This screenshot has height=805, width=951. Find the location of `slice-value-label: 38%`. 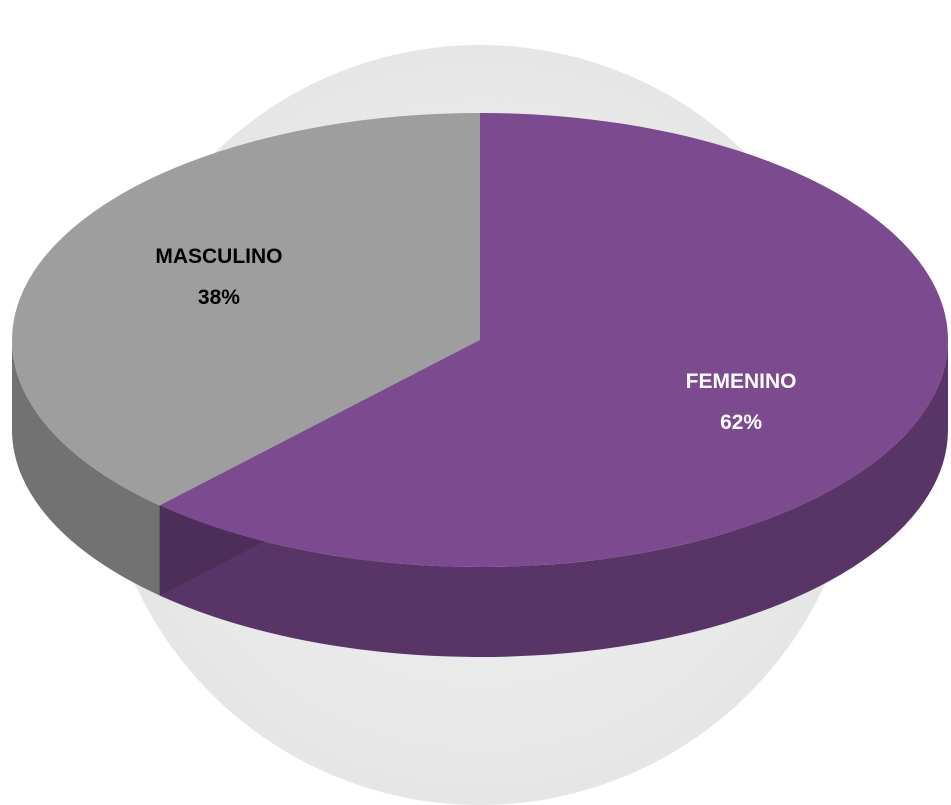

slice-value-label: 38% is located at coordinates (219, 297).